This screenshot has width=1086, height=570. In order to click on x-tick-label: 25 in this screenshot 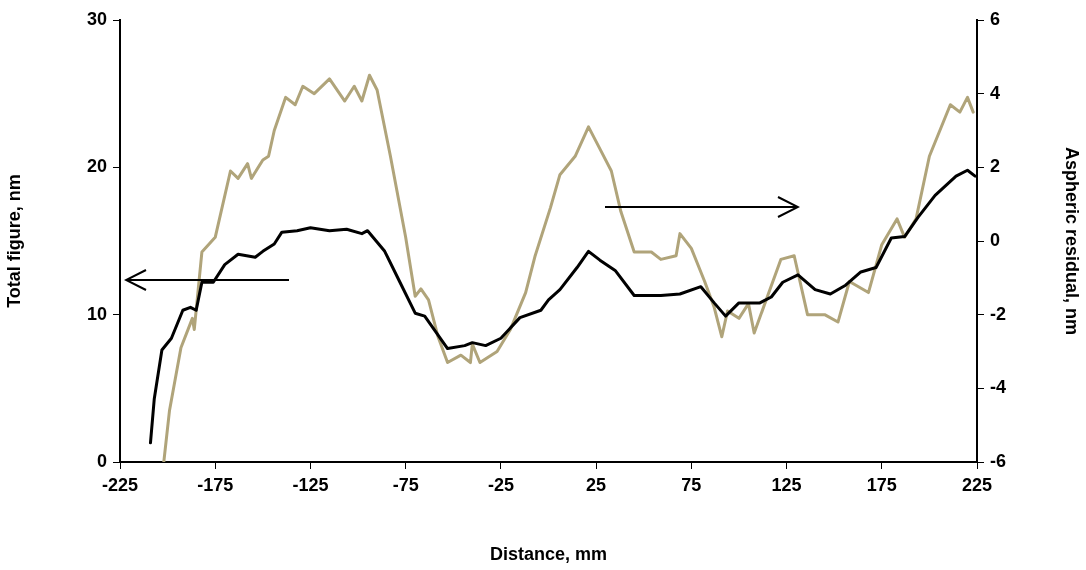, I will do `click(596, 484)`.